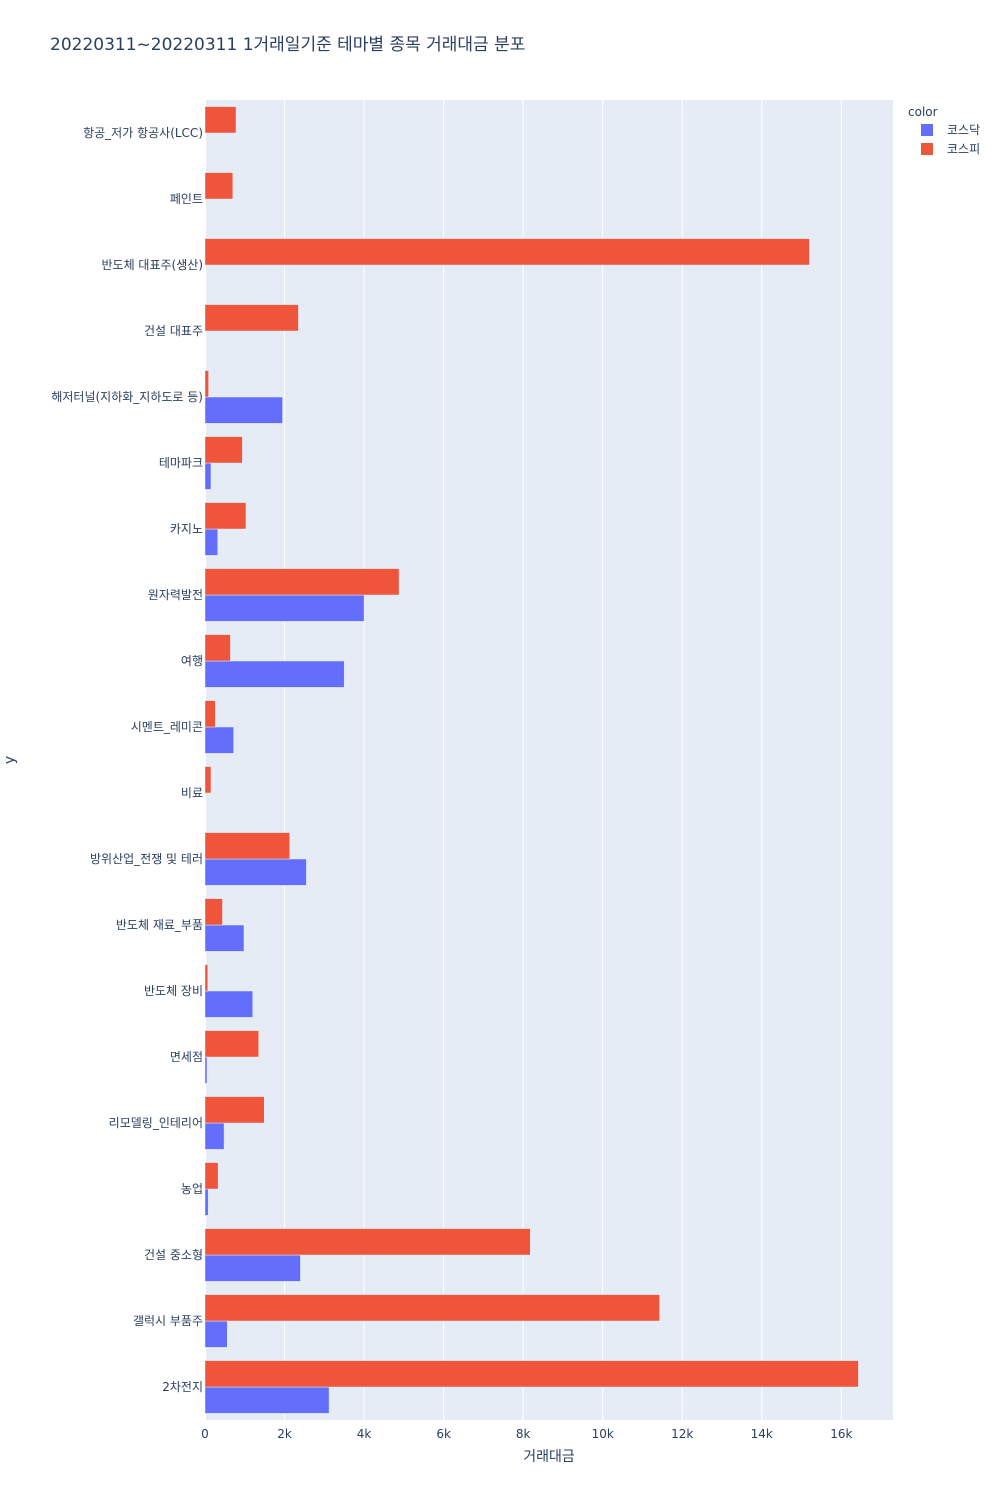 Image resolution: width=1000 pixels, height=1500 pixels. Describe the element at coordinates (181, 463) in the screenshot. I see `y-tick-label: 테마파크` at that location.